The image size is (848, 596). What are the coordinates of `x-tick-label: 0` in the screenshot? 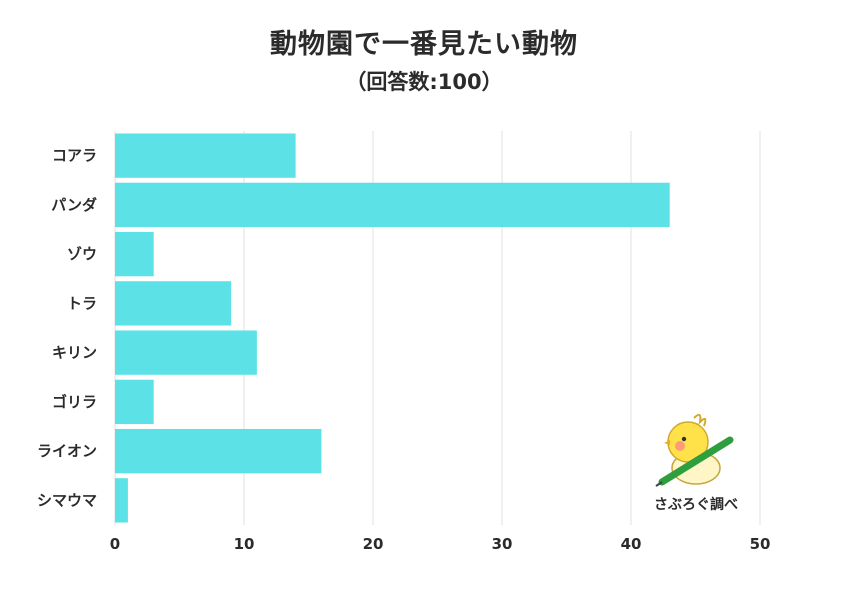 It's located at (115, 544).